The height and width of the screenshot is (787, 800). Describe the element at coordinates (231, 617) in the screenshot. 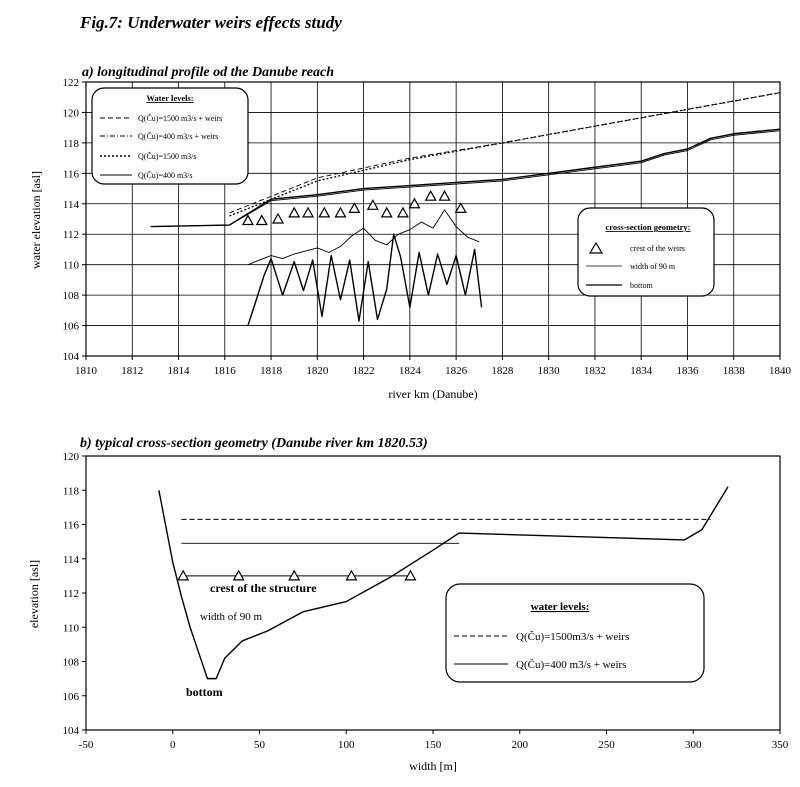

I see `annotation-width: width of 90 m` at that location.